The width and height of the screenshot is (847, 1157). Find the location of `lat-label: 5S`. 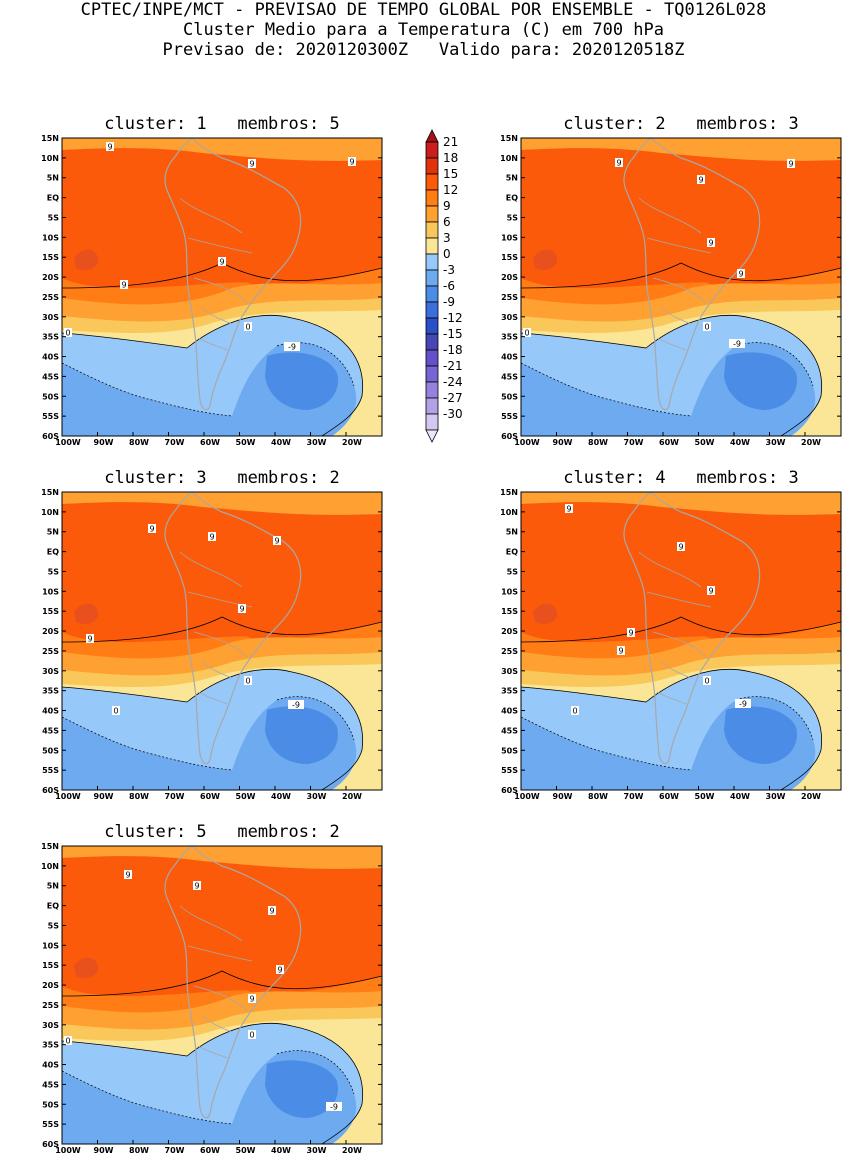

lat-label: 5S is located at coordinates (513, 217).